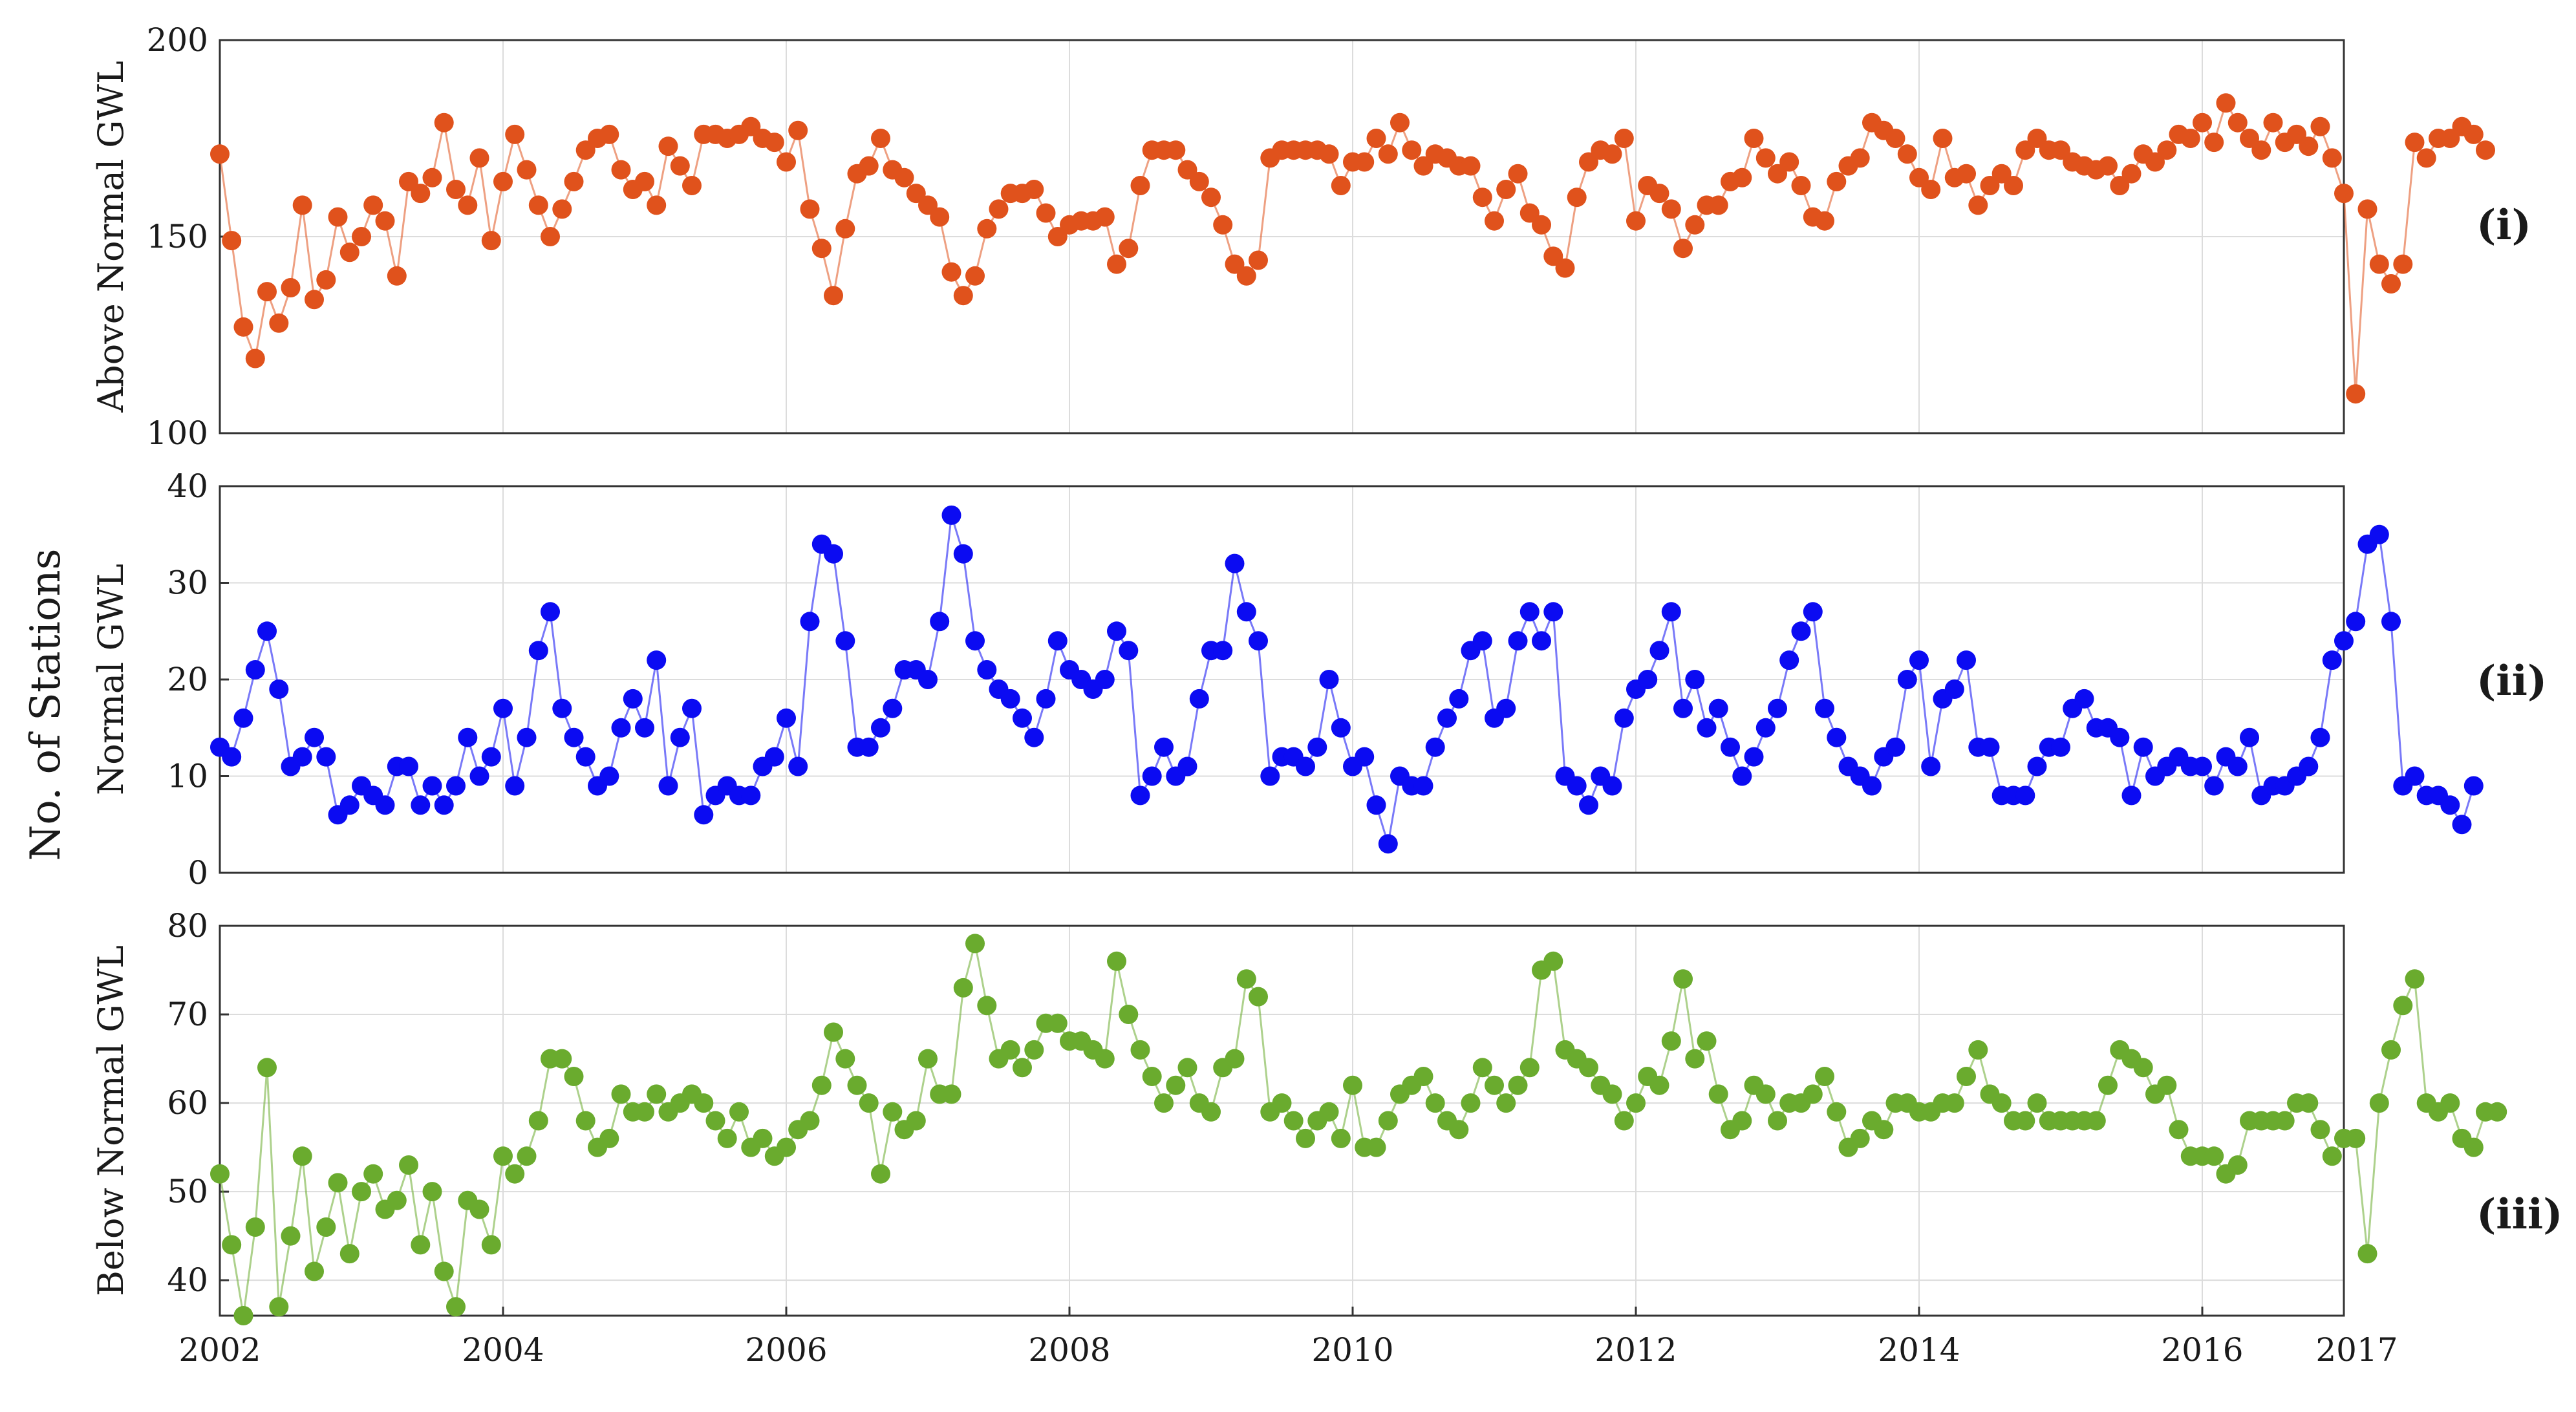  What do you see at coordinates (187, 776) in the screenshot?
I see `y-tick-label: 10` at bounding box center [187, 776].